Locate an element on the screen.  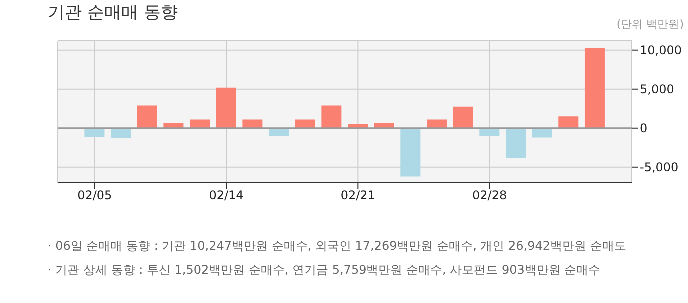
x-tick-label: 02/14 is located at coordinates (226, 195).